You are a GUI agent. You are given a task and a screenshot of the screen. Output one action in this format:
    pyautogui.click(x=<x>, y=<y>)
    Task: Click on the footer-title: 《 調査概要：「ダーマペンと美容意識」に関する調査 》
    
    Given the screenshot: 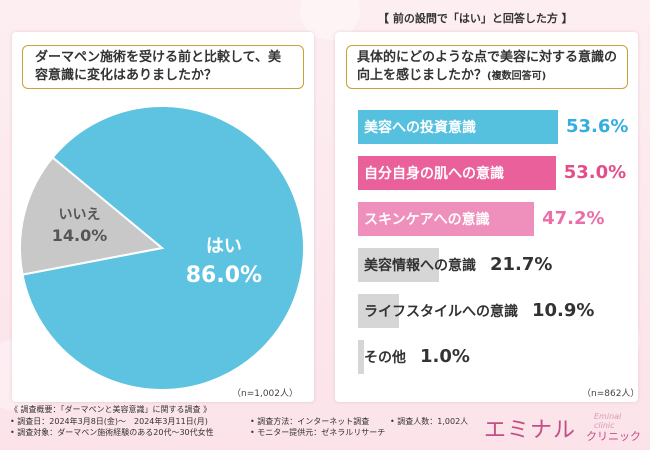 What is the action you would take?
    pyautogui.click(x=111, y=409)
    